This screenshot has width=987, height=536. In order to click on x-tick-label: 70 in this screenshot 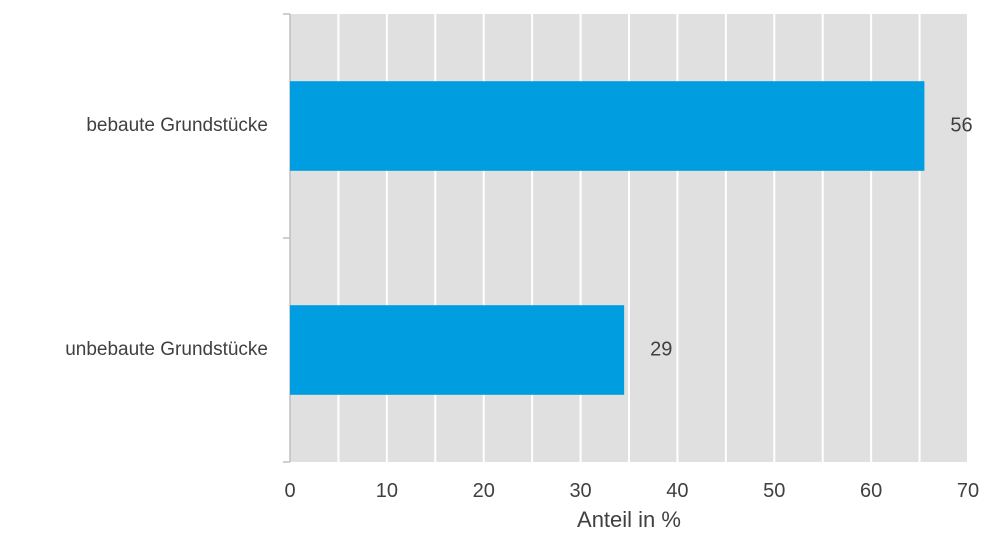, I will do `click(968, 491)`.